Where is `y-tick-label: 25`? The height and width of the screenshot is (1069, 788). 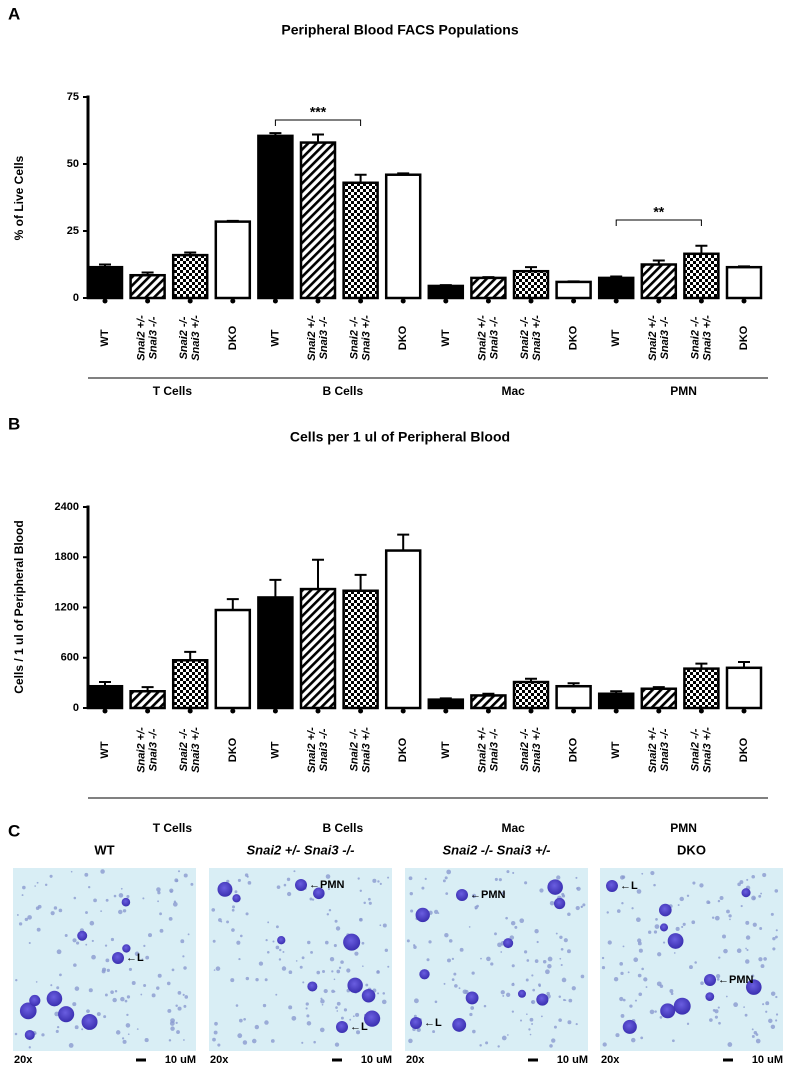
y-tick-label: 25 is located at coordinates (73, 231).